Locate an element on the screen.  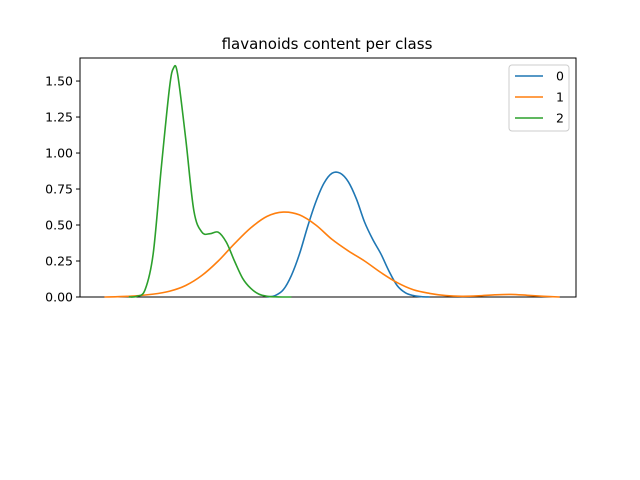
y-tick-label: 0.50 is located at coordinates (59, 225).